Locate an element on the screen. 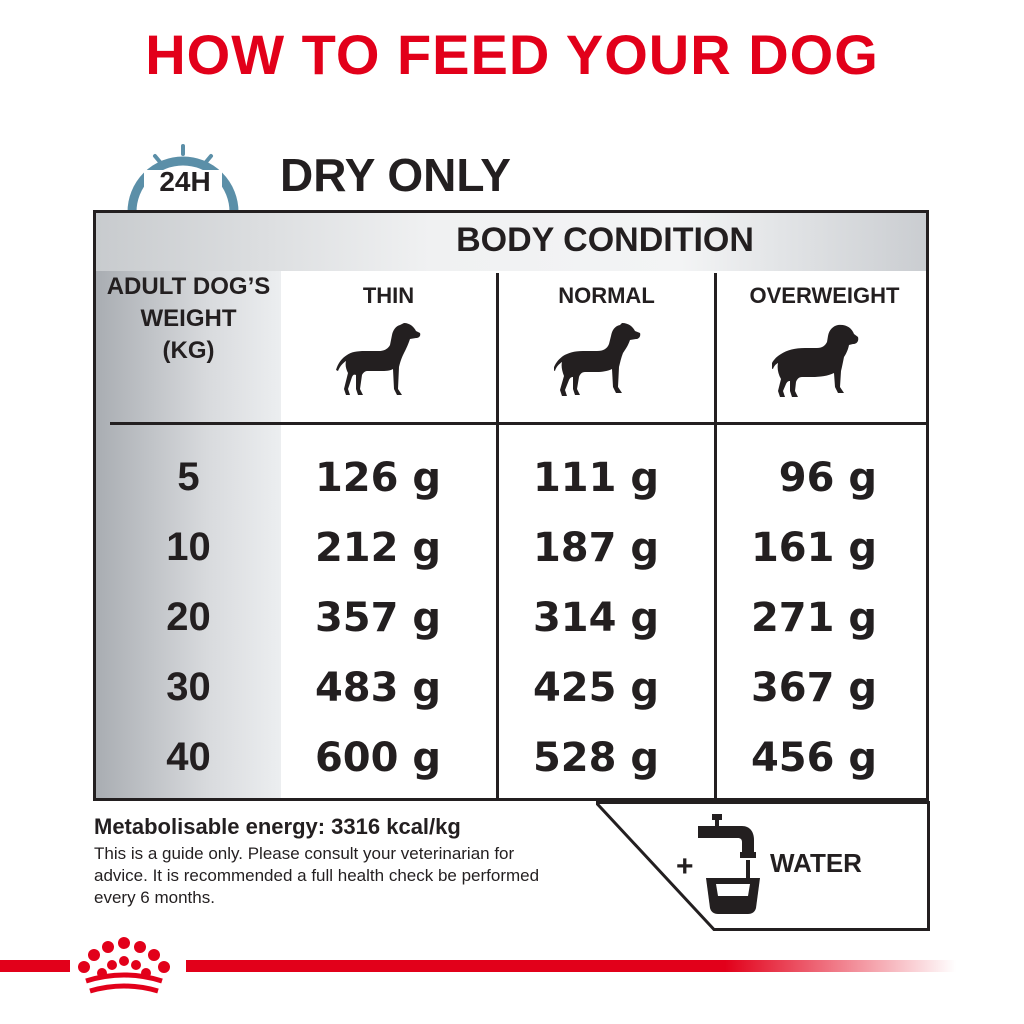  column-header-normal: NORMAL is located at coordinates (606, 295).